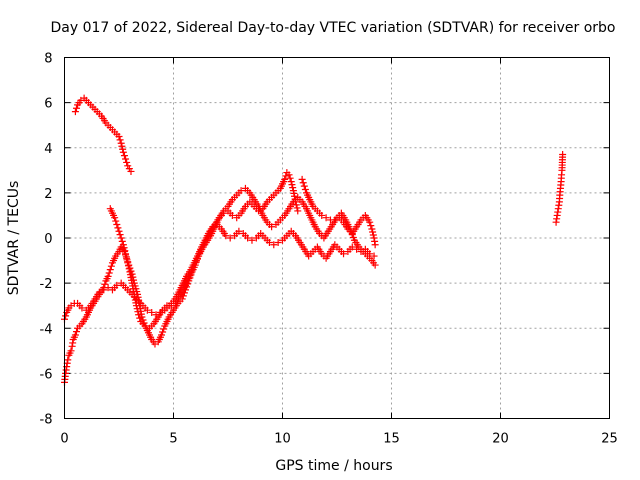 The width and height of the screenshot is (640, 480). What do you see at coordinates (14, 238) in the screenshot?
I see `y-axis-label: SDTVAR / TECUs` at bounding box center [14, 238].